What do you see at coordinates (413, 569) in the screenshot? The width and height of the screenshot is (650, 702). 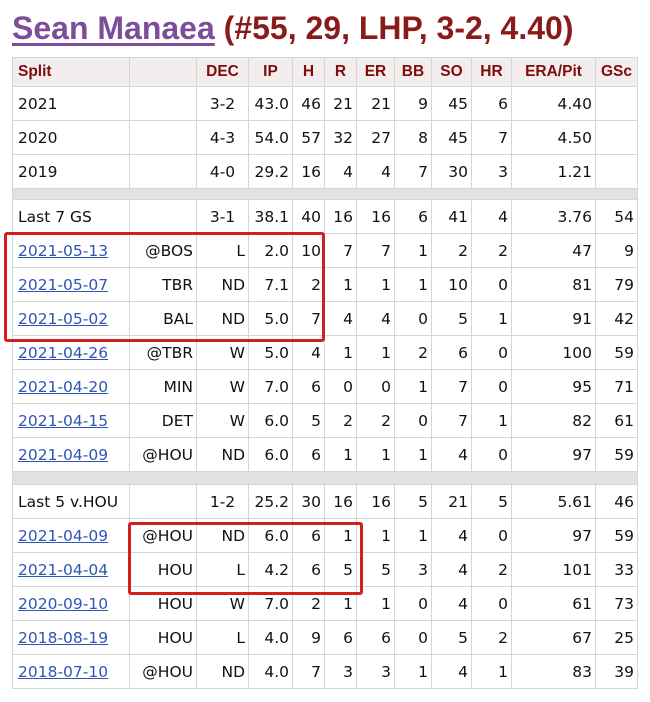 I see `cell-bb: 3` at bounding box center [413, 569].